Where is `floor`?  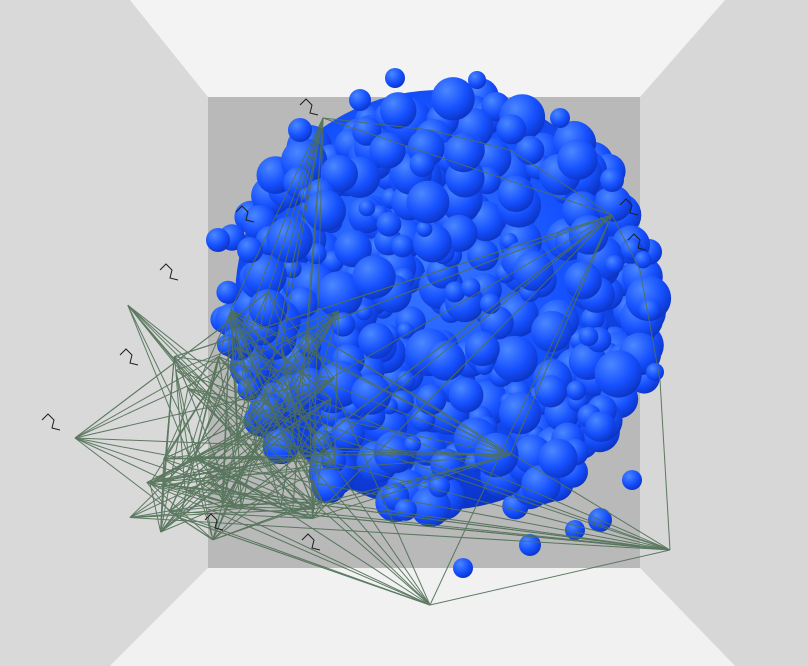 floor is located at coordinates (422, 617).